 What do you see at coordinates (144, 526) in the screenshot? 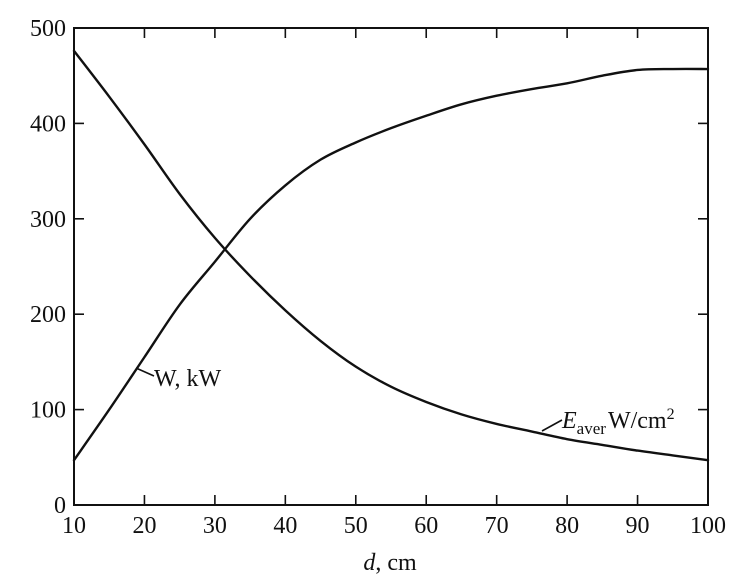
I see `x-tick-label-20: 20` at bounding box center [144, 526].